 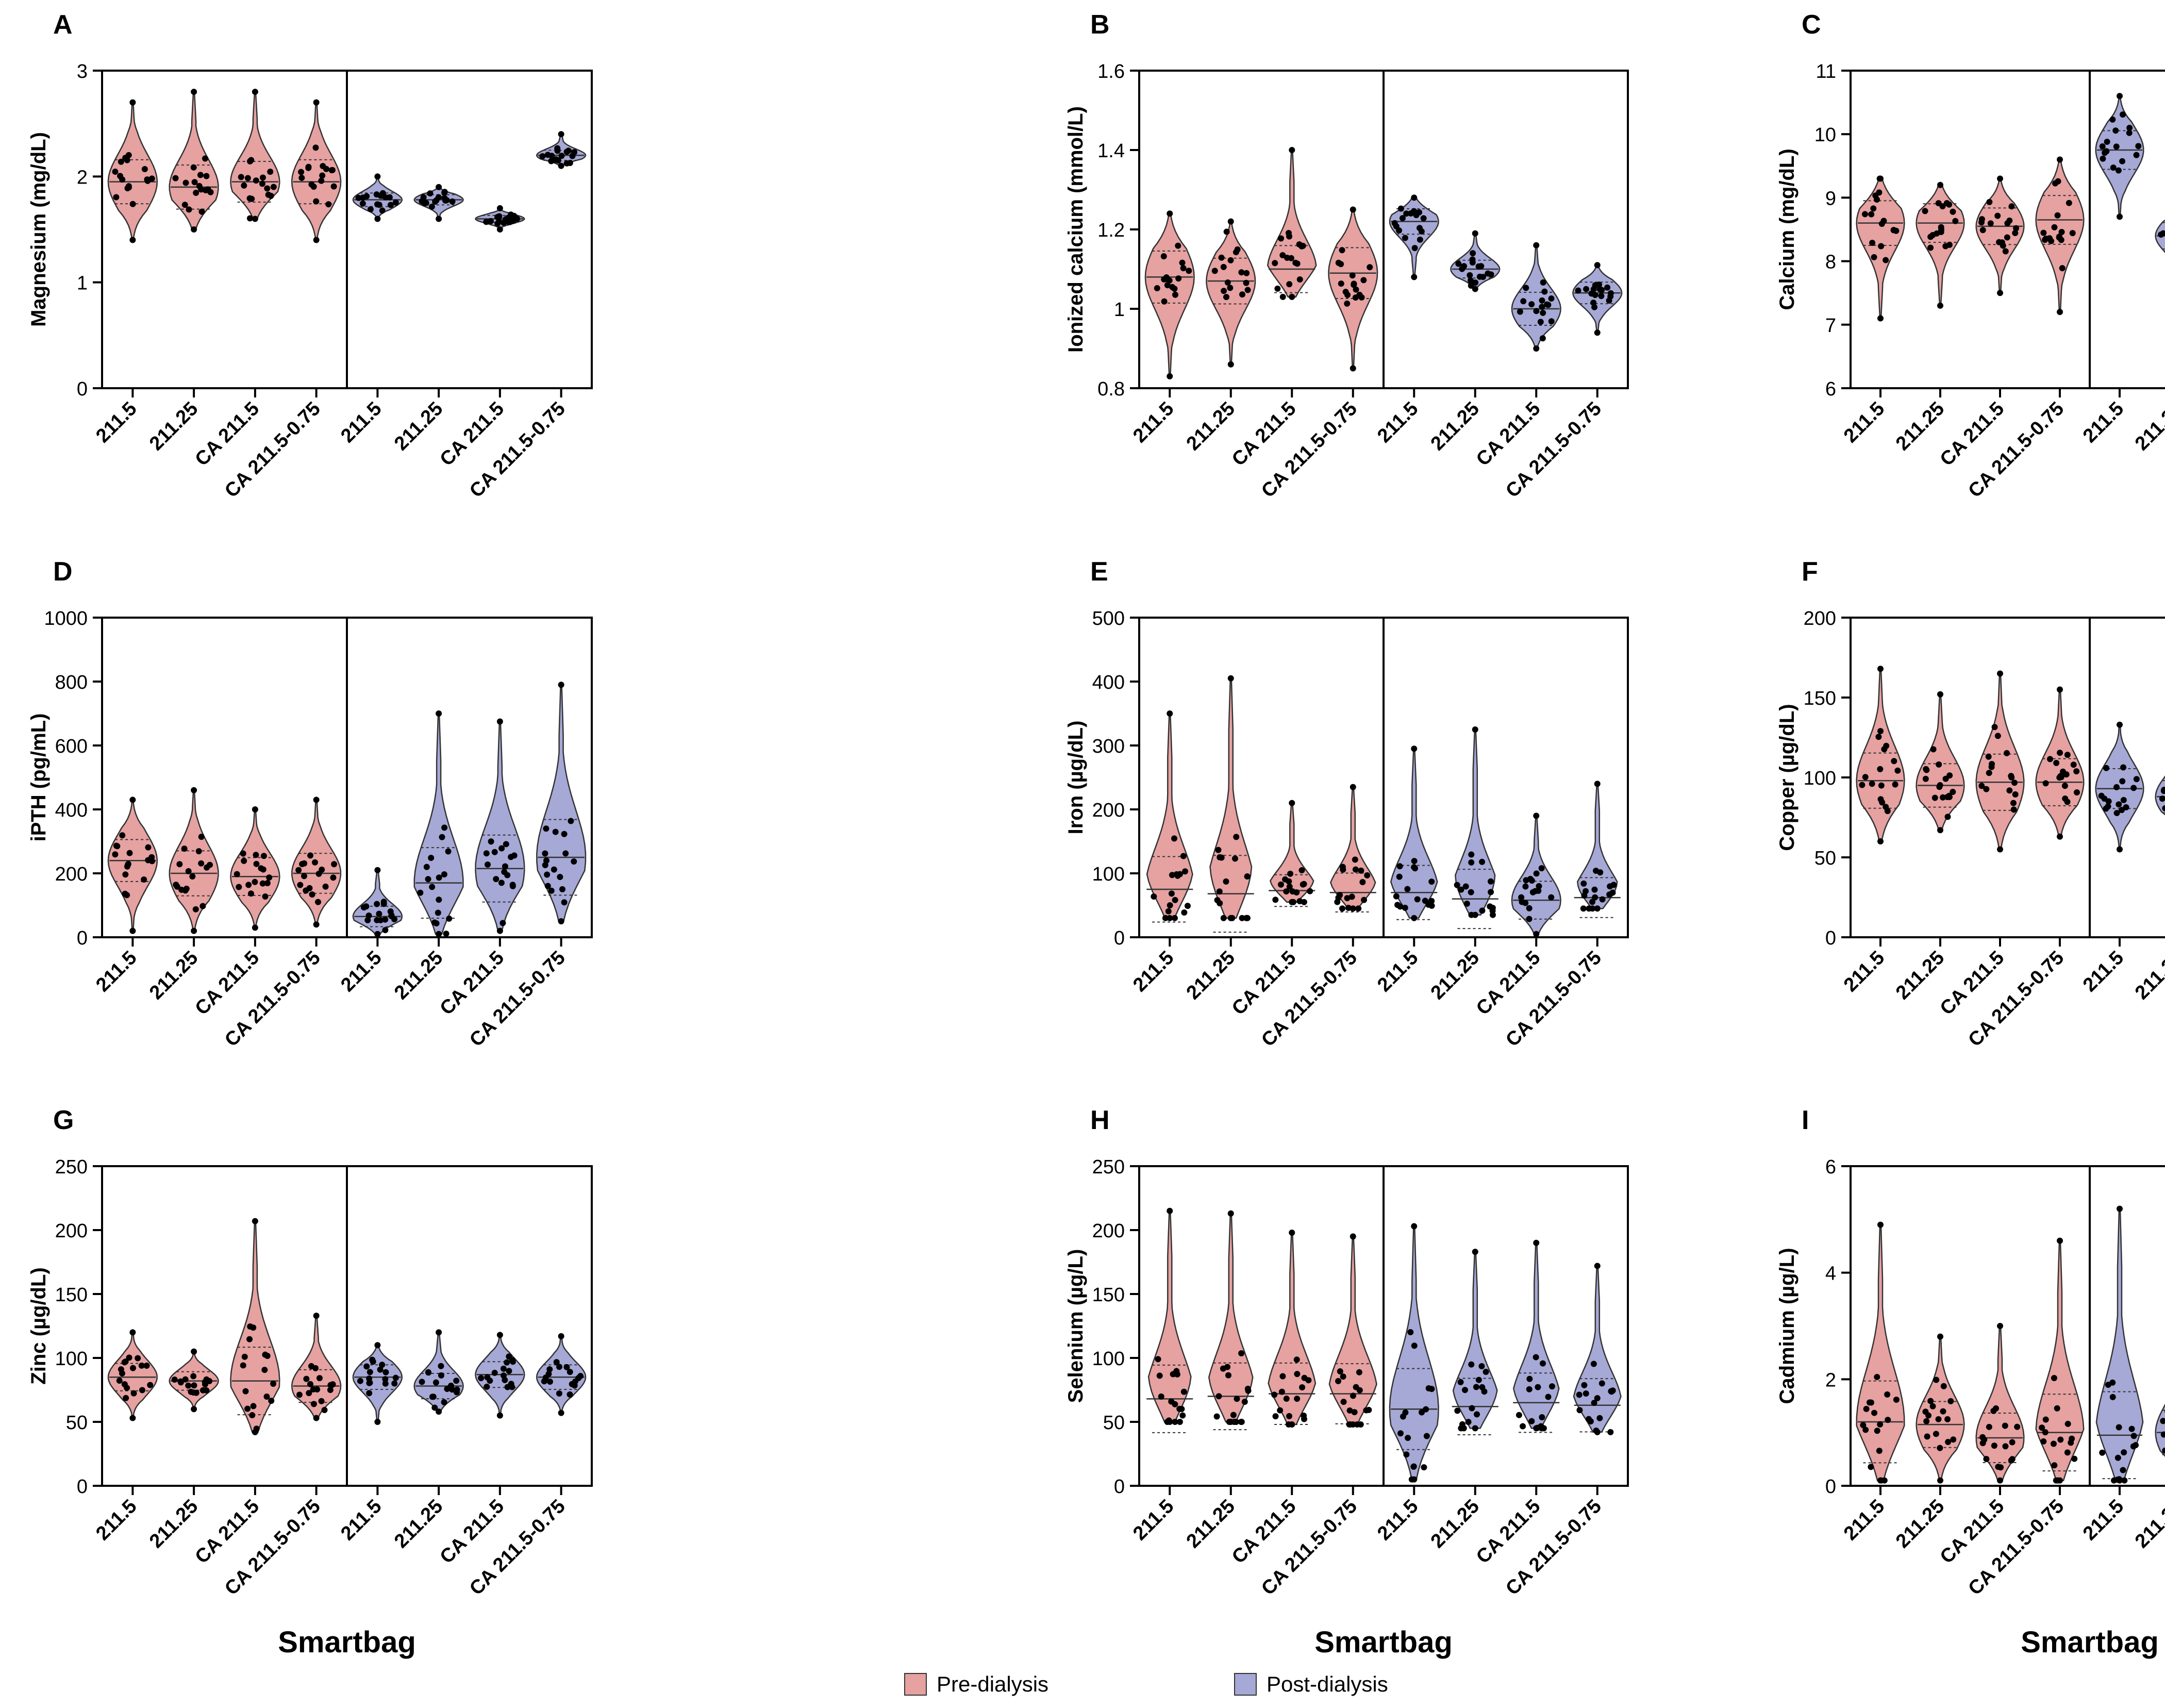 I want to click on y-tick-label: 0.8, so click(x=1111, y=389).